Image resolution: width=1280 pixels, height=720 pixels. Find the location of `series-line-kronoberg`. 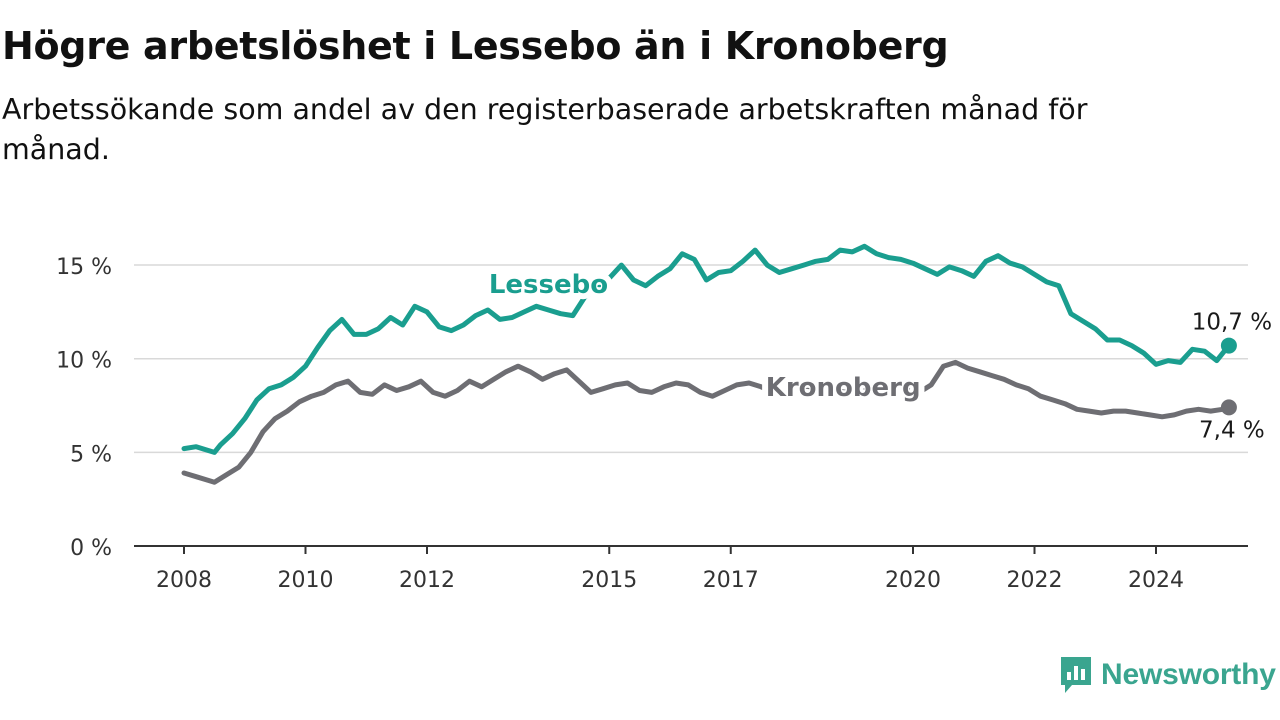

series-line-kronoberg is located at coordinates (706, 422).